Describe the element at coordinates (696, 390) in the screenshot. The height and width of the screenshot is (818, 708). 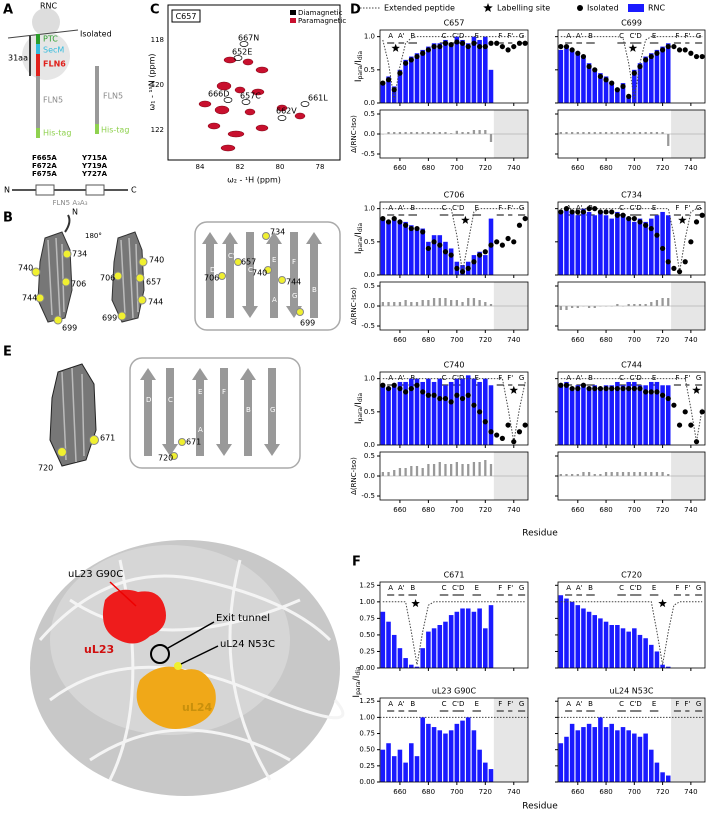
I see `labelling-site` at that location.